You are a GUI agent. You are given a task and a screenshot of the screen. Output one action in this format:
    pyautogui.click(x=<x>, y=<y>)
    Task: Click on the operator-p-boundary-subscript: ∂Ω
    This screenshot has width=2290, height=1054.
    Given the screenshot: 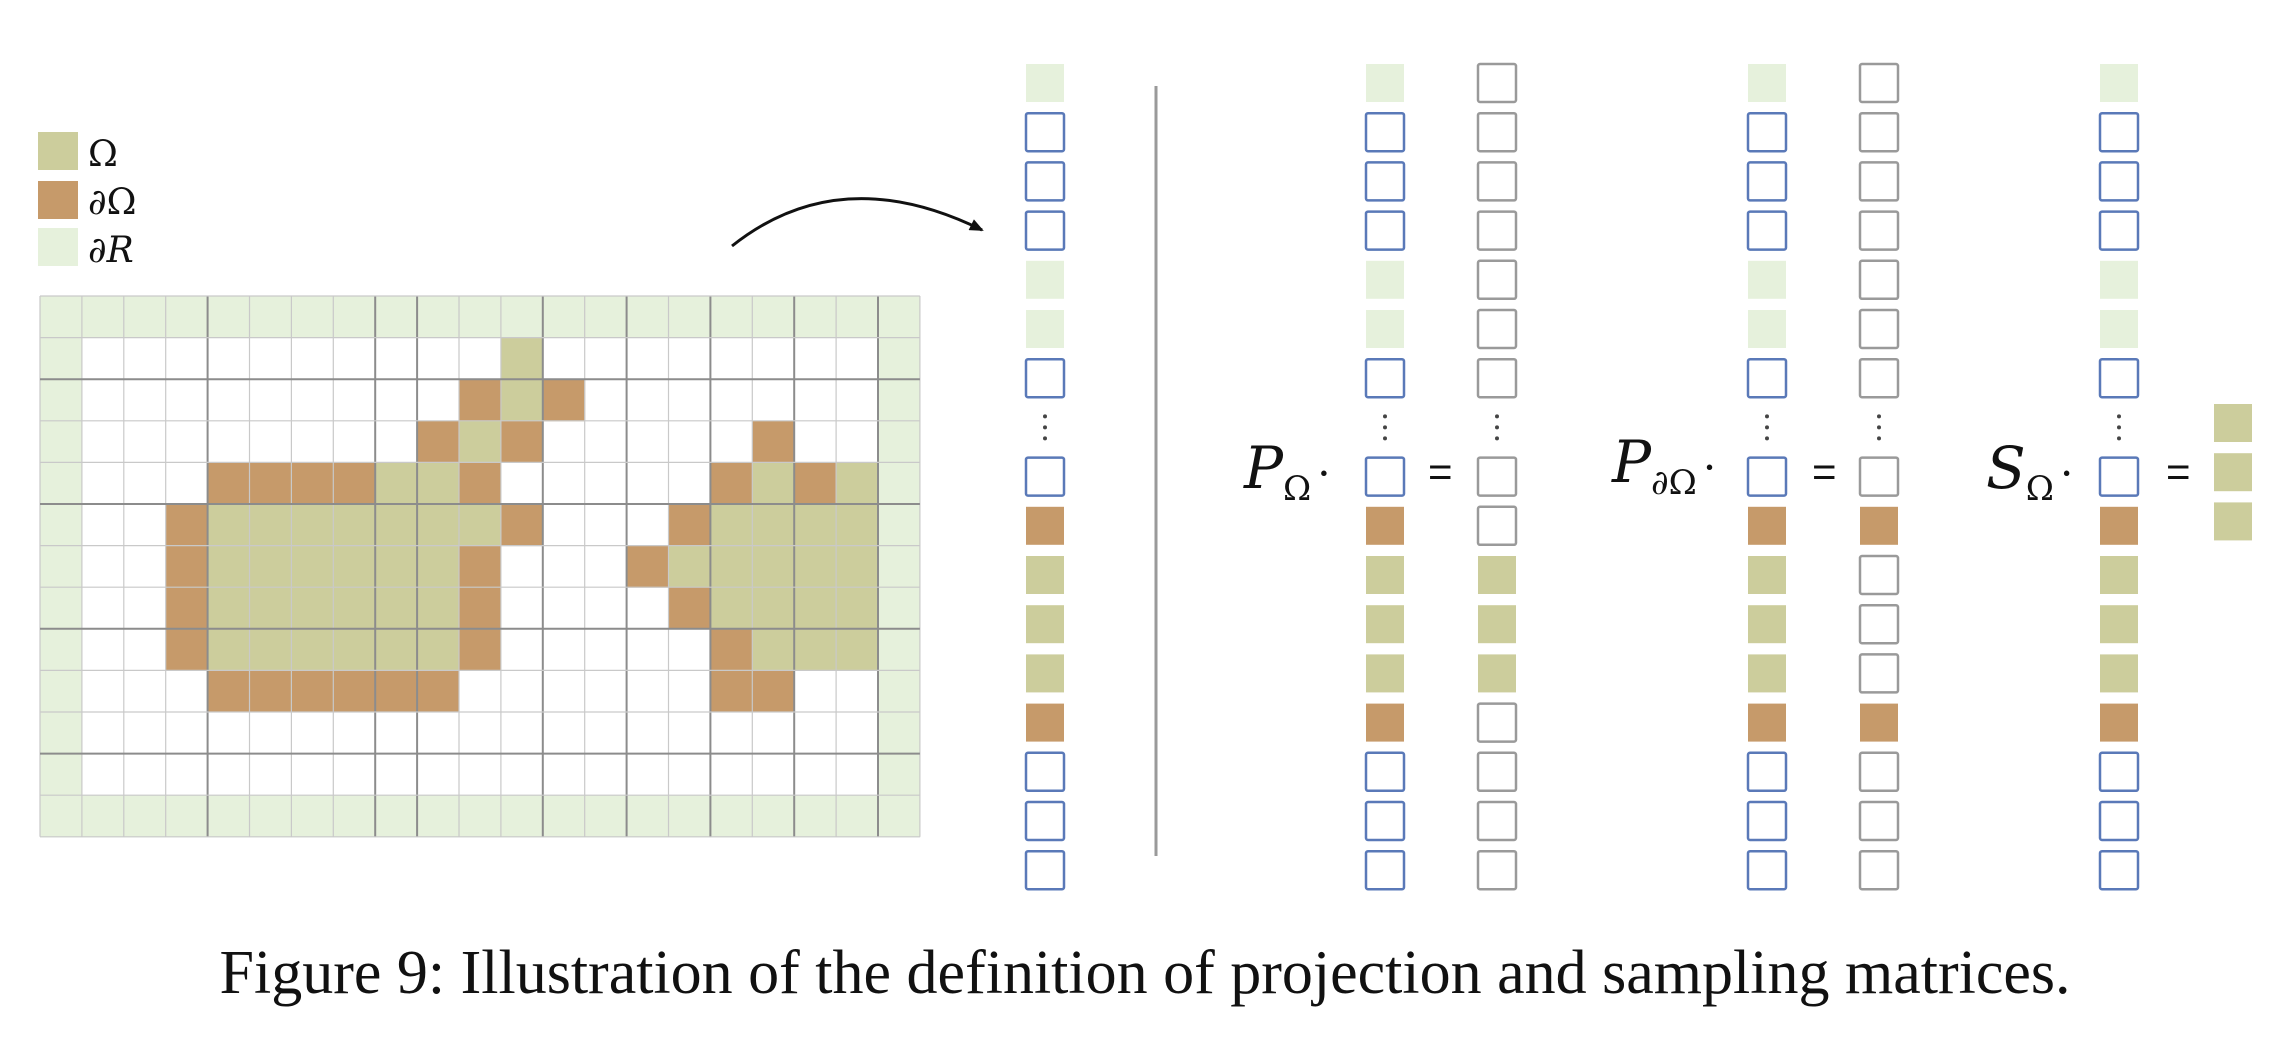 What is the action you would take?
    pyautogui.click(x=1674, y=483)
    